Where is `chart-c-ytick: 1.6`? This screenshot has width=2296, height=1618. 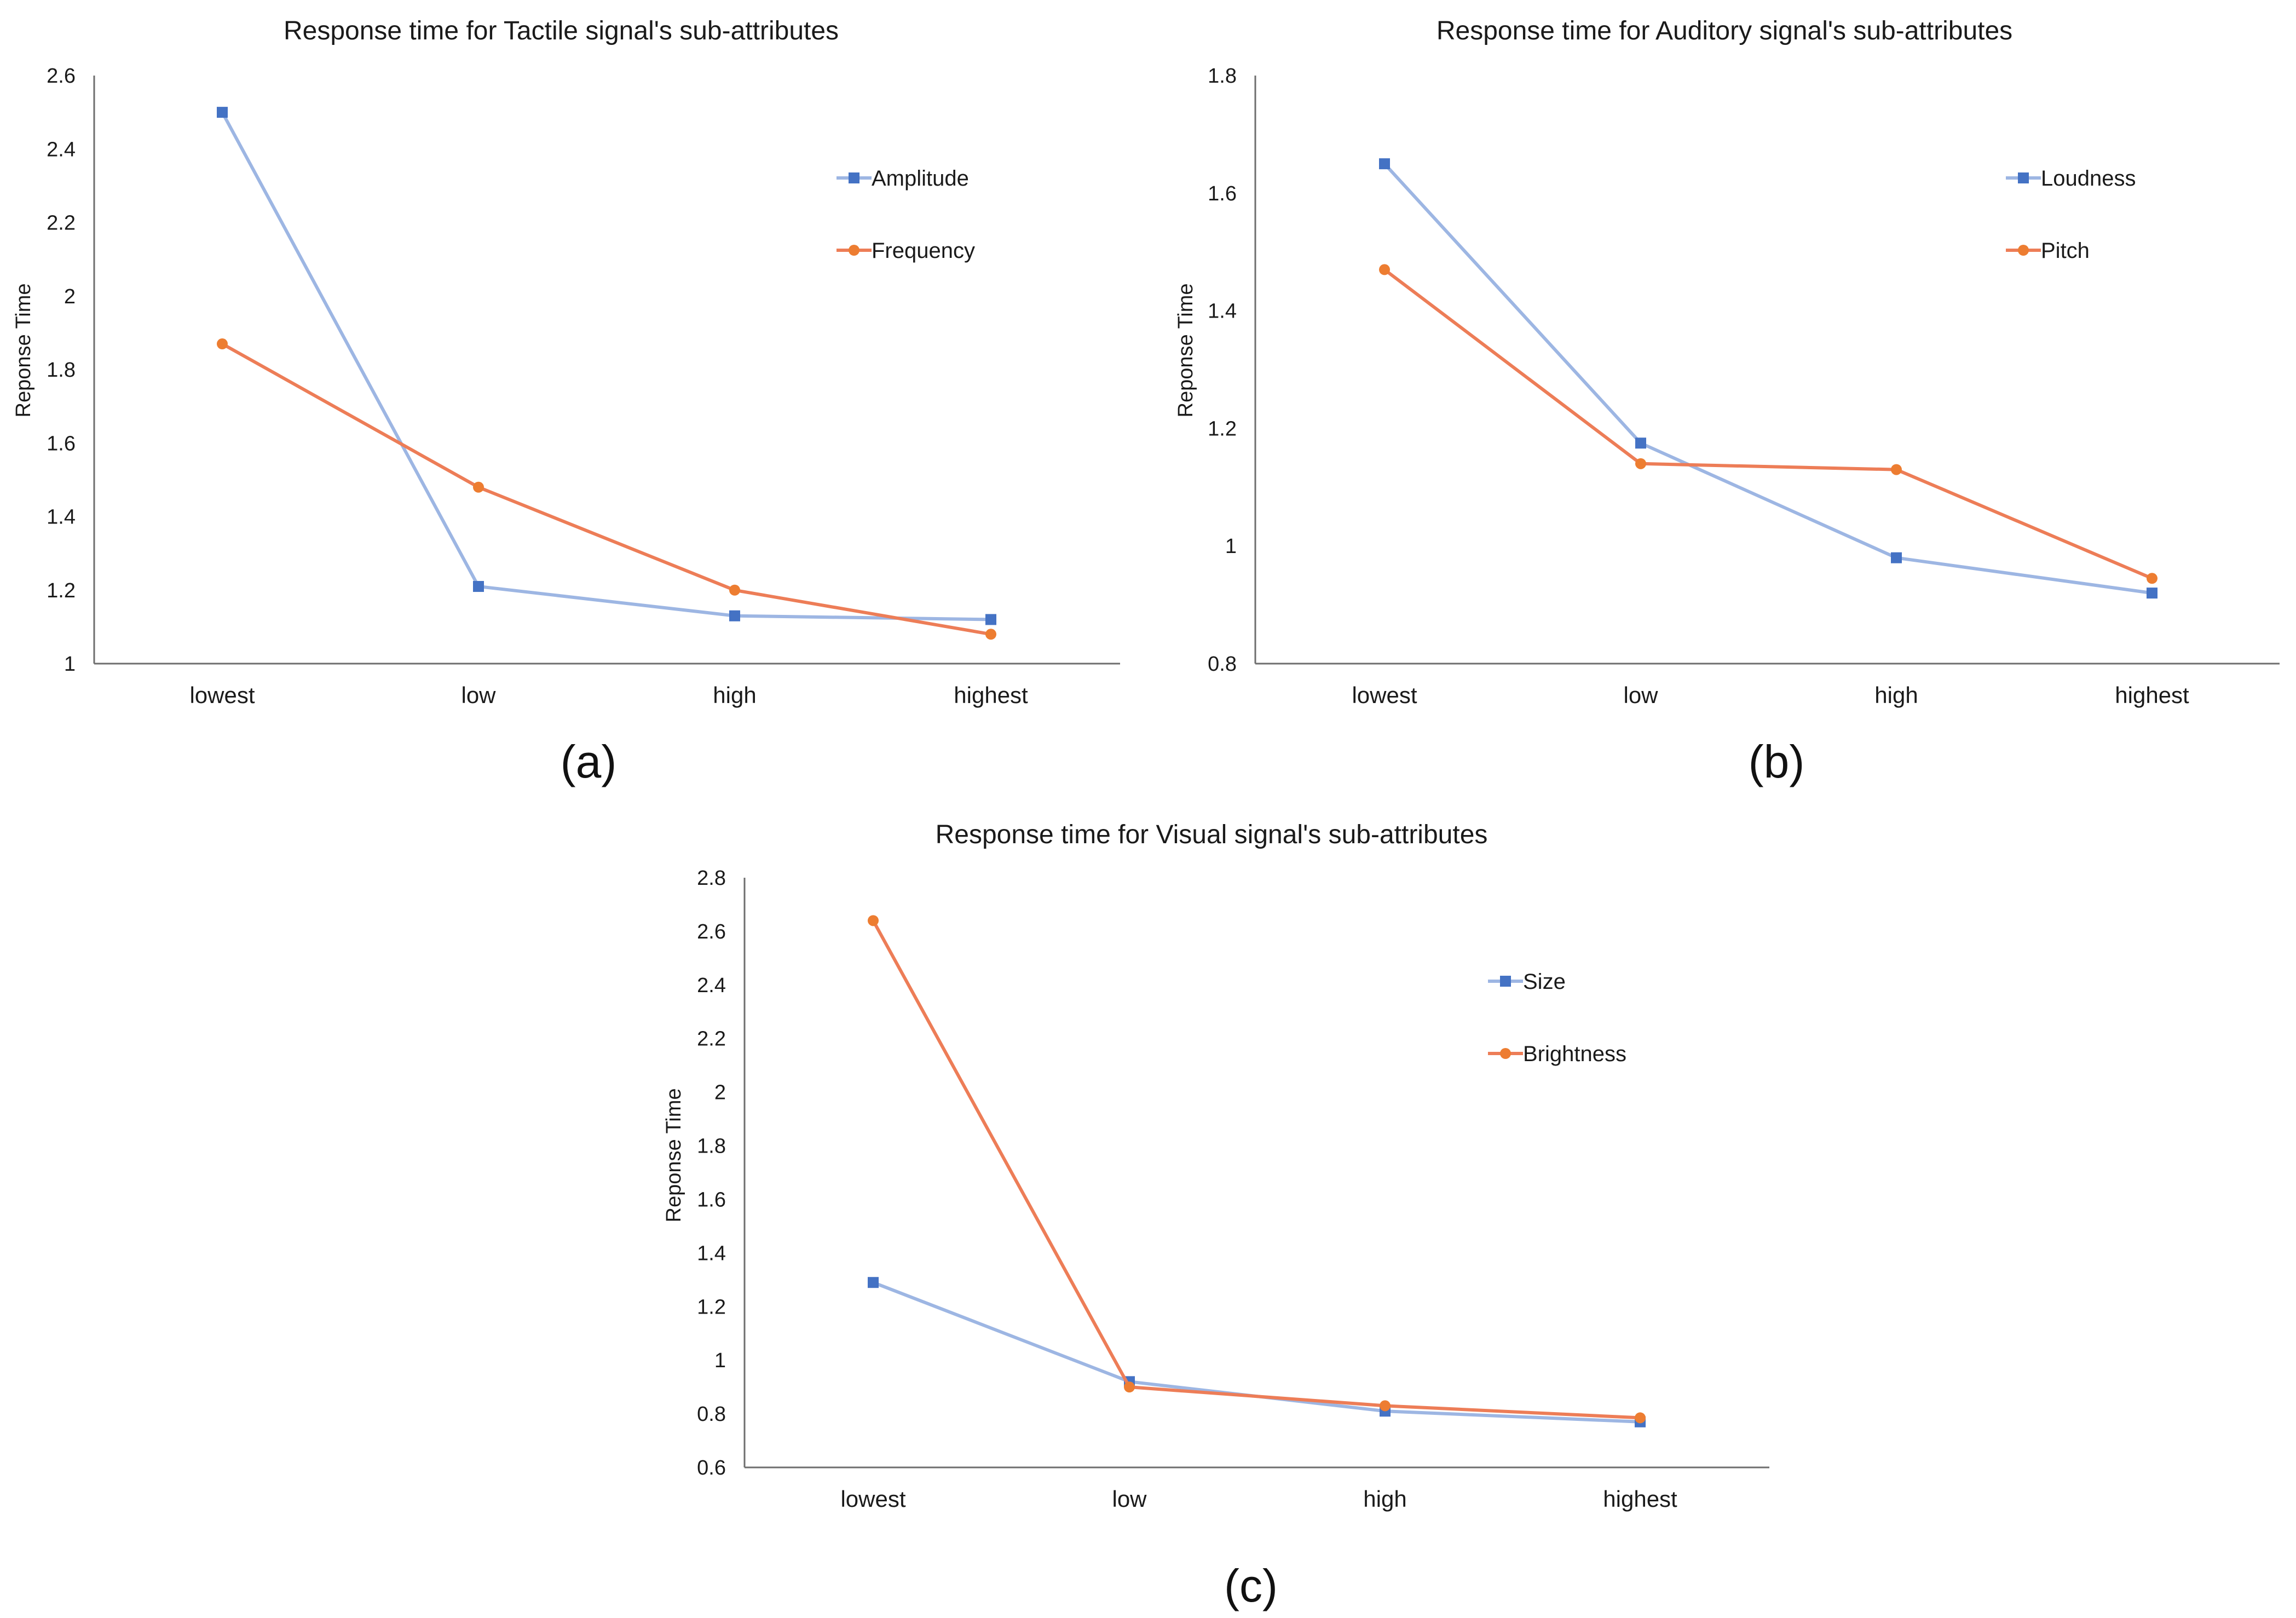
chart-c-ytick: 1.6 is located at coordinates (711, 1199).